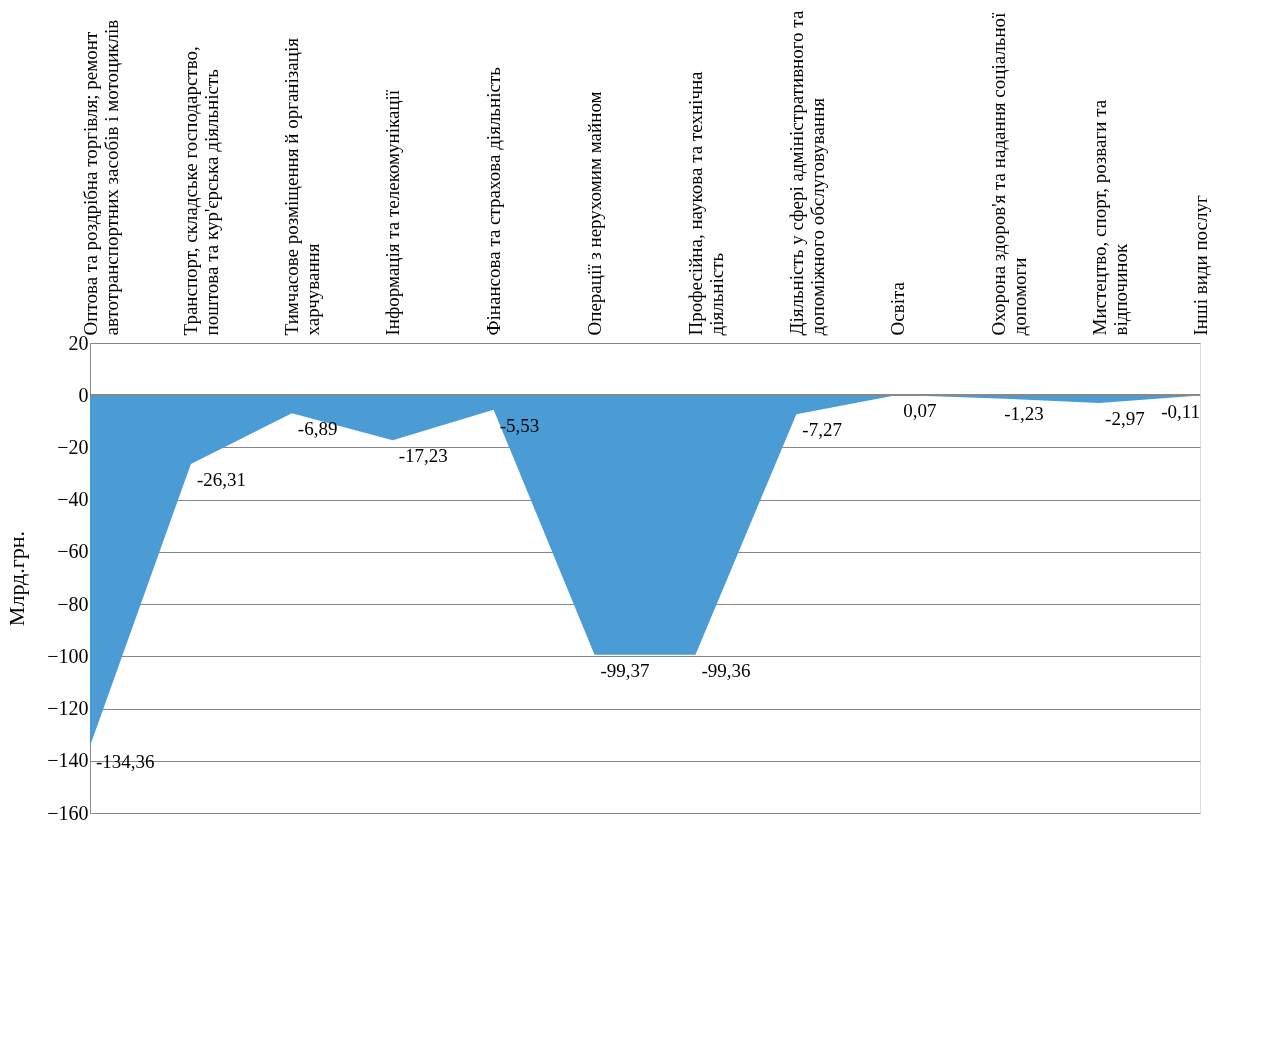 The width and height of the screenshot is (1272, 1059). I want to click on data-label: -2,97, so click(1125, 418).